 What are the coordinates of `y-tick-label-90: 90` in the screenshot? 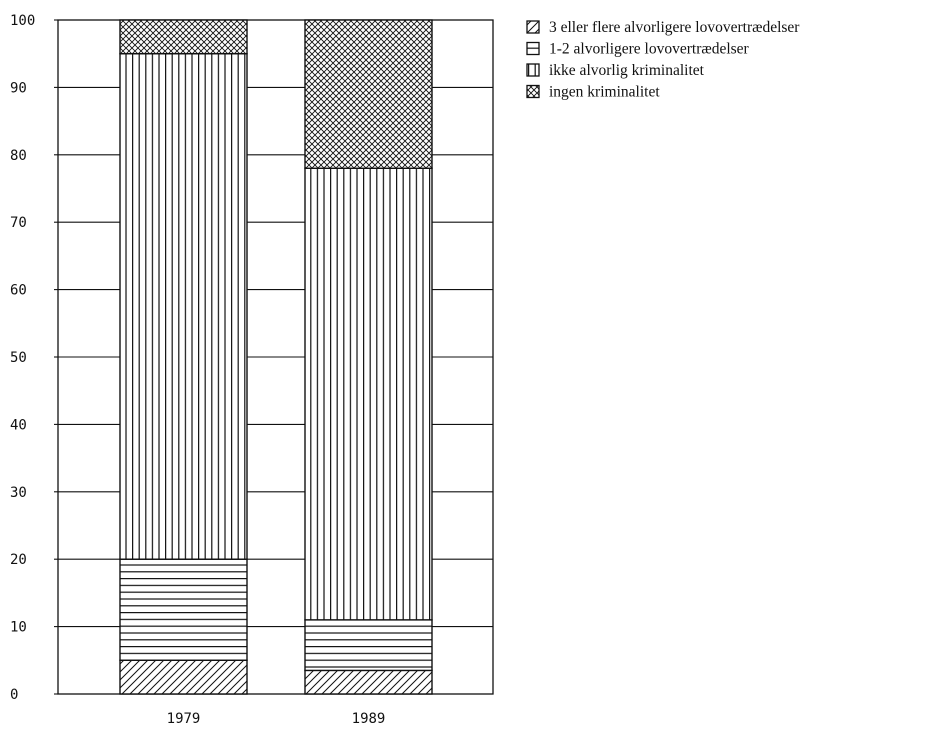 It's located at (18, 88).